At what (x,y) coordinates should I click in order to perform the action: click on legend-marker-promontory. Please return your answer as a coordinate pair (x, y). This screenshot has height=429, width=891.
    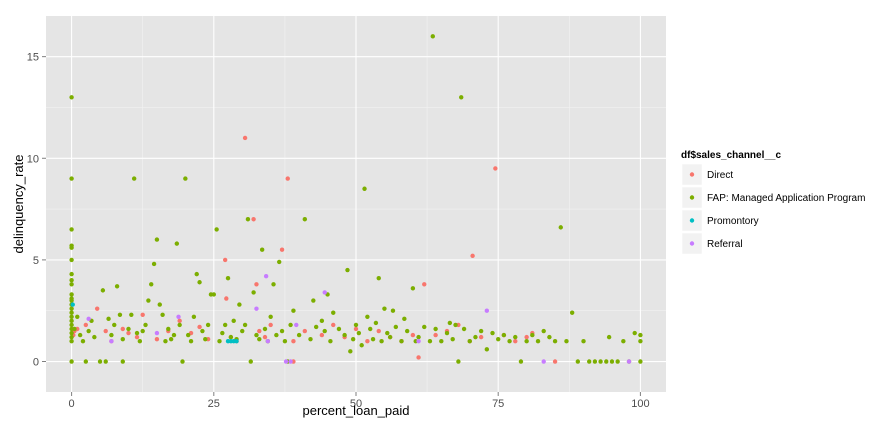
    Looking at the image, I should click on (692, 220).